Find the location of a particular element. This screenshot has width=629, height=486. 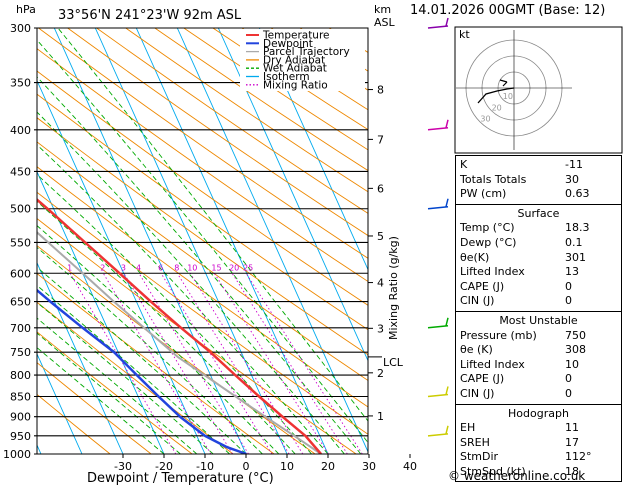

index-label: CIN (J) is located at coordinates (477, 301).